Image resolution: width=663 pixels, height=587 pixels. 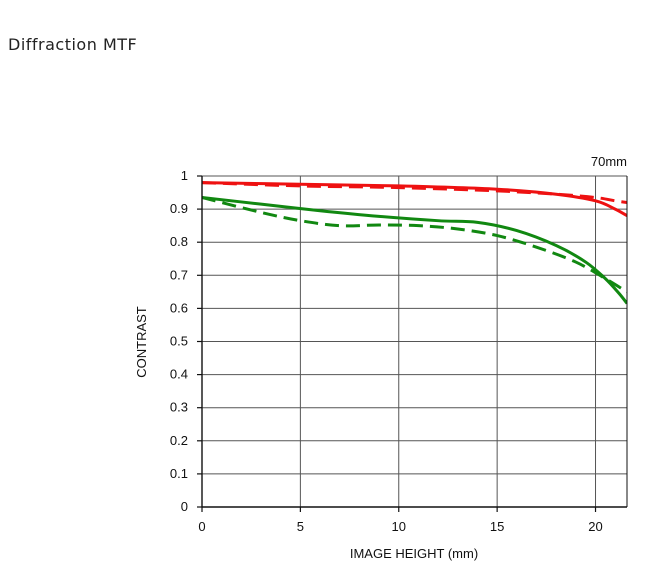 What do you see at coordinates (179, 274) in the screenshot?
I see `y-tick-label: 0.7` at bounding box center [179, 274].